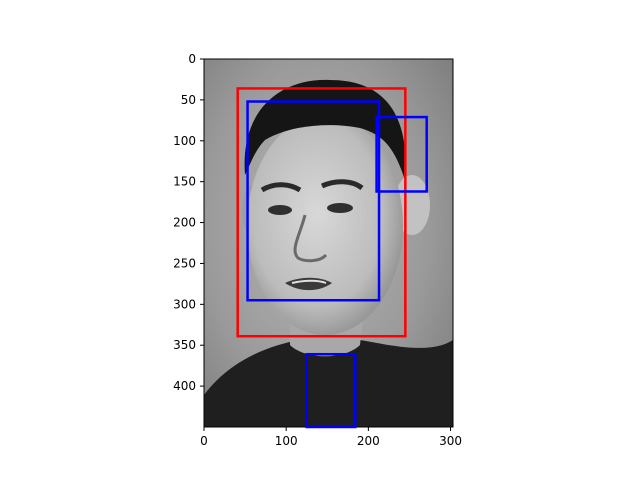 This screenshot has width=640, height=480. What do you see at coordinates (184, 141) in the screenshot?
I see `y-tick-label: 100` at bounding box center [184, 141].